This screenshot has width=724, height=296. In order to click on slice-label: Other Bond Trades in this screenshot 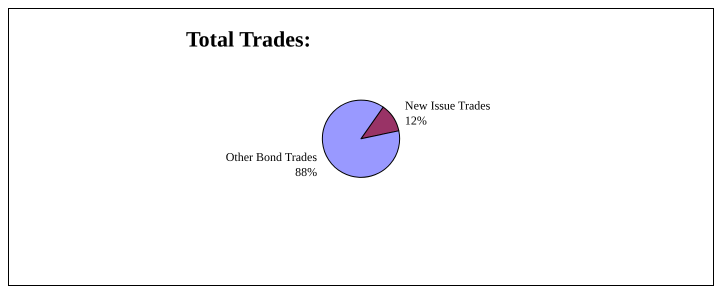, I will do `click(272, 157)`.